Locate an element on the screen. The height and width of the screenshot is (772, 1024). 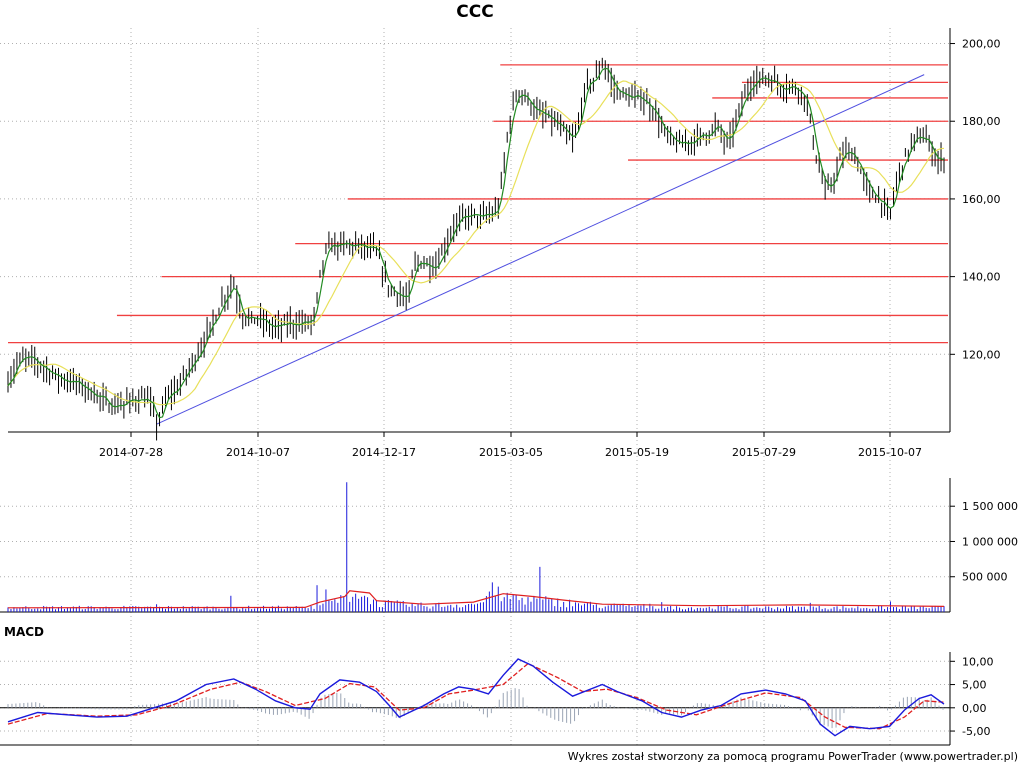
price-y-tick-label: 180,00 is located at coordinates (981, 121).